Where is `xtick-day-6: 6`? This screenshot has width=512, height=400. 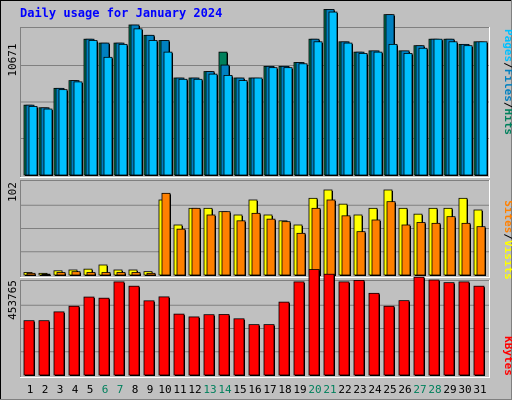
xtick-day-6: 6 is located at coordinates (105, 389).